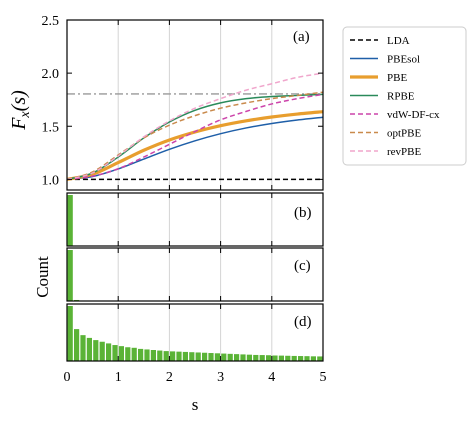 This screenshot has width=474, height=432. I want to click on panel-d-histogram: (d), so click(195, 332).